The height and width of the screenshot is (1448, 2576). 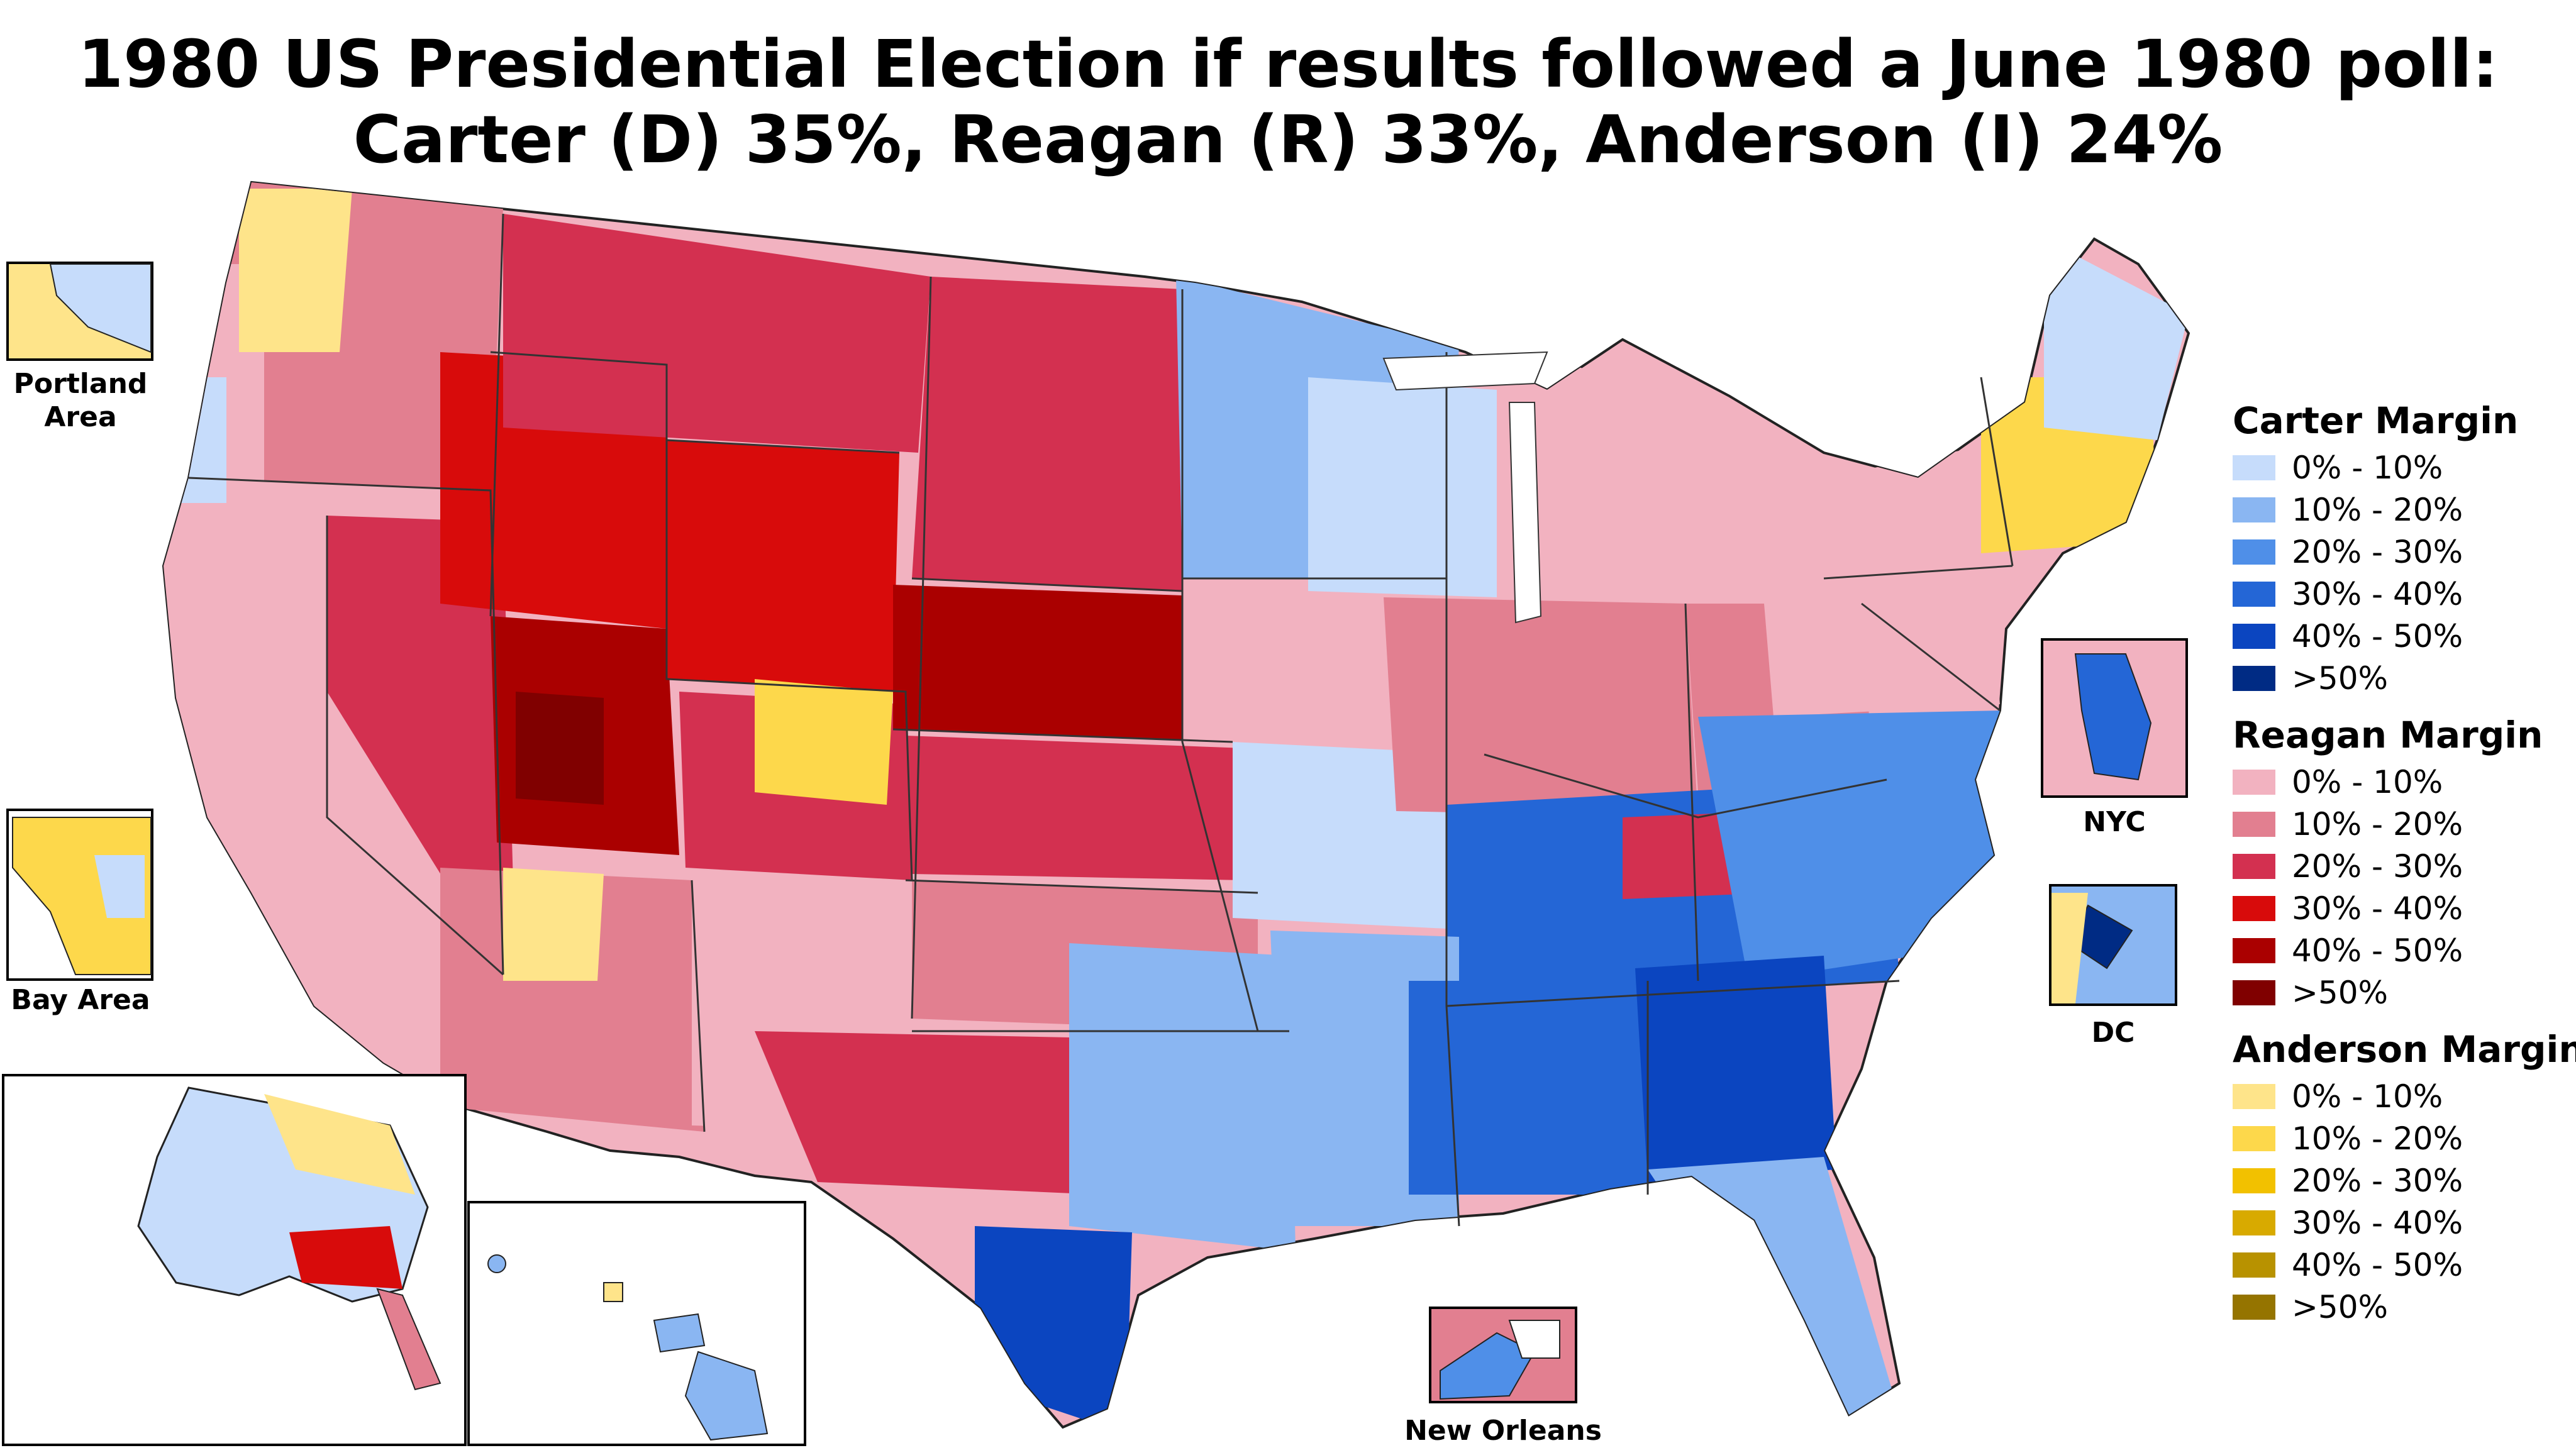 I want to click on region-new-york, so click(x=1918, y=509).